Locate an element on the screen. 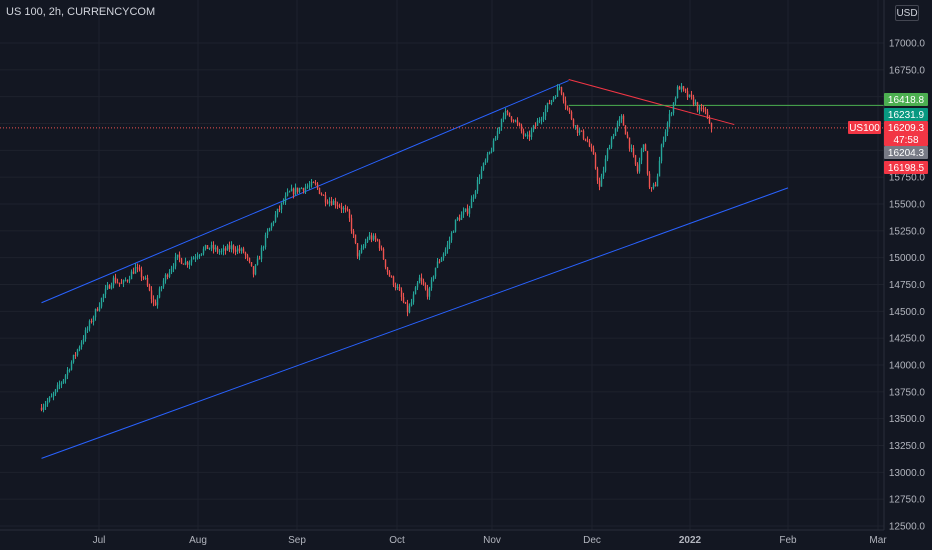 The width and height of the screenshot is (932, 550). x-tick-label: Dec is located at coordinates (592, 540).